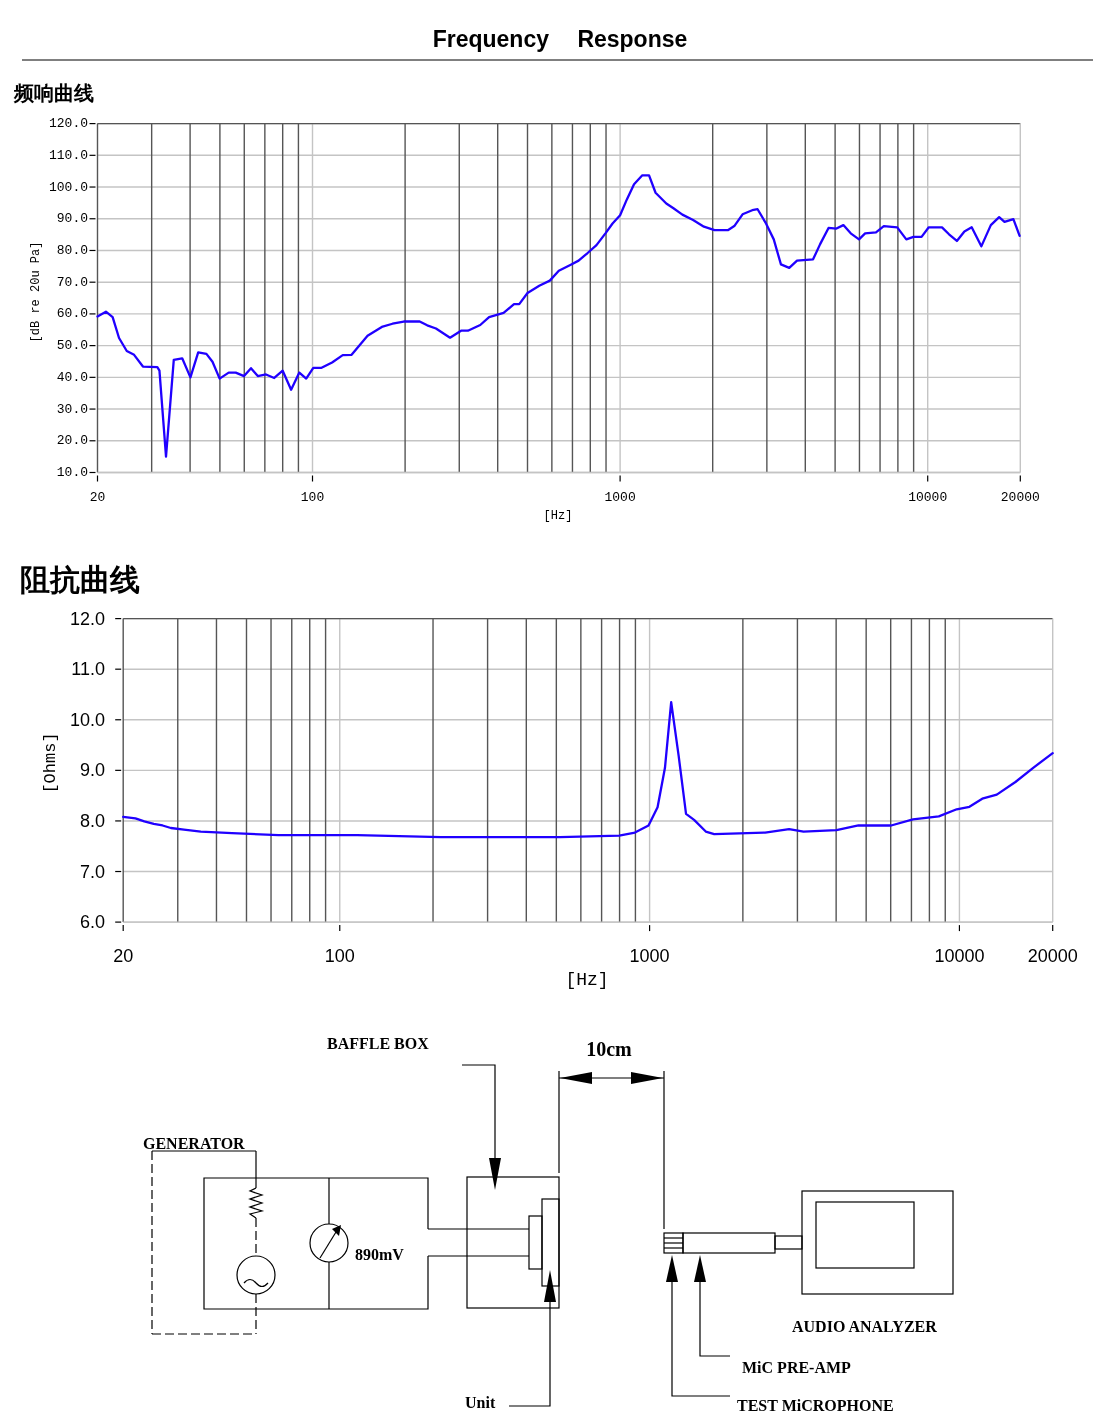  What do you see at coordinates (50, 763) in the screenshot?
I see `y-axis-title: [Ohms]` at bounding box center [50, 763].